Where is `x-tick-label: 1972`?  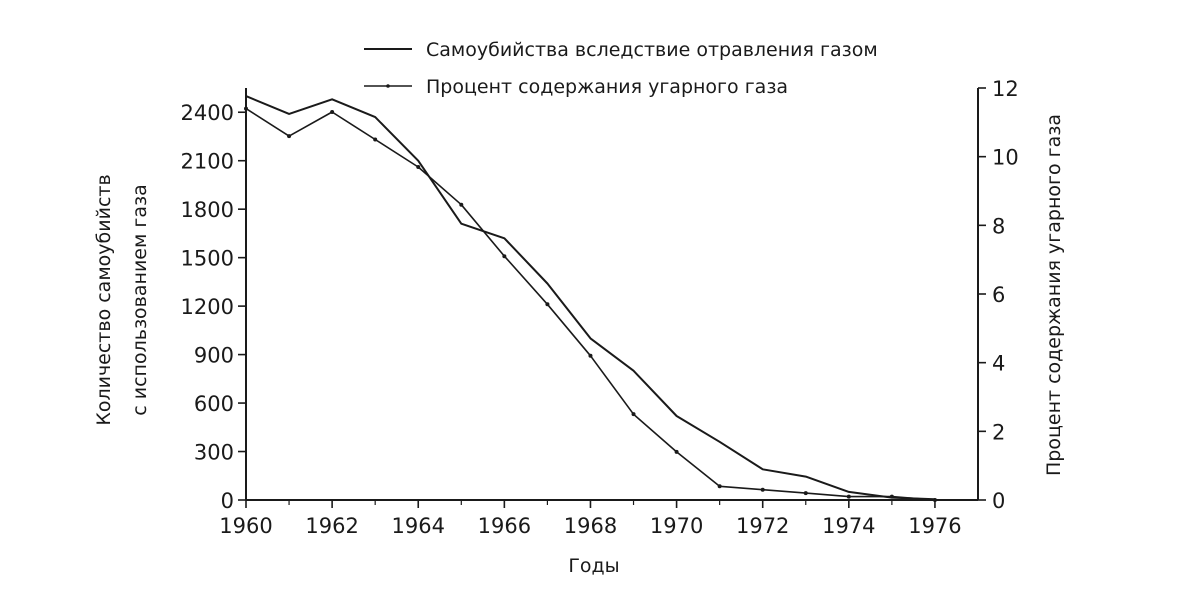 x-tick-label: 1972 is located at coordinates (762, 526).